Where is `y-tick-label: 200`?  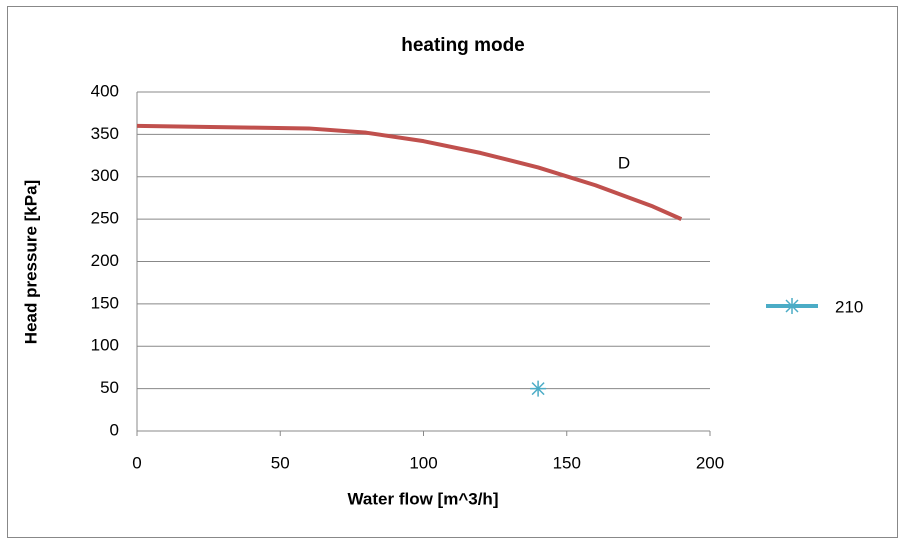 y-tick-label: 200 is located at coordinates (105, 260).